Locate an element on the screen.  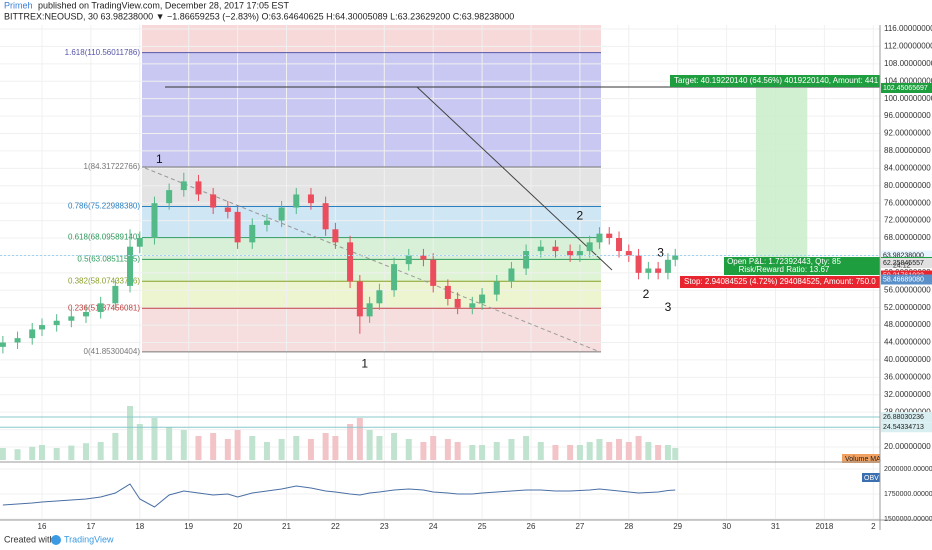
obv-tag is located at coordinates (871, 477).